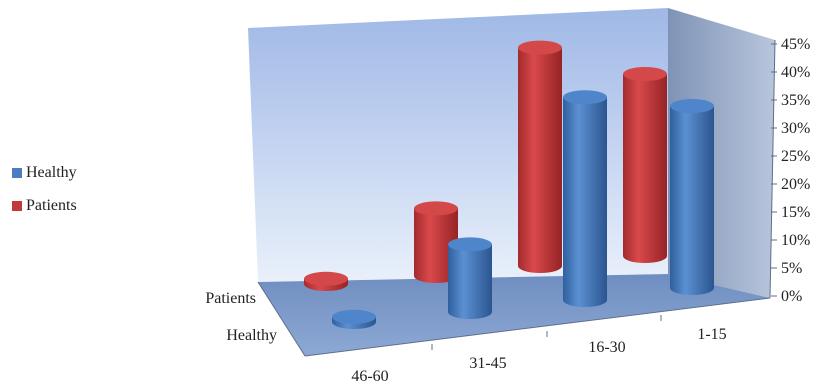 This screenshot has width=833, height=390. What do you see at coordinates (795, 128) in the screenshot?
I see `y-tick-label: 30%` at bounding box center [795, 128].